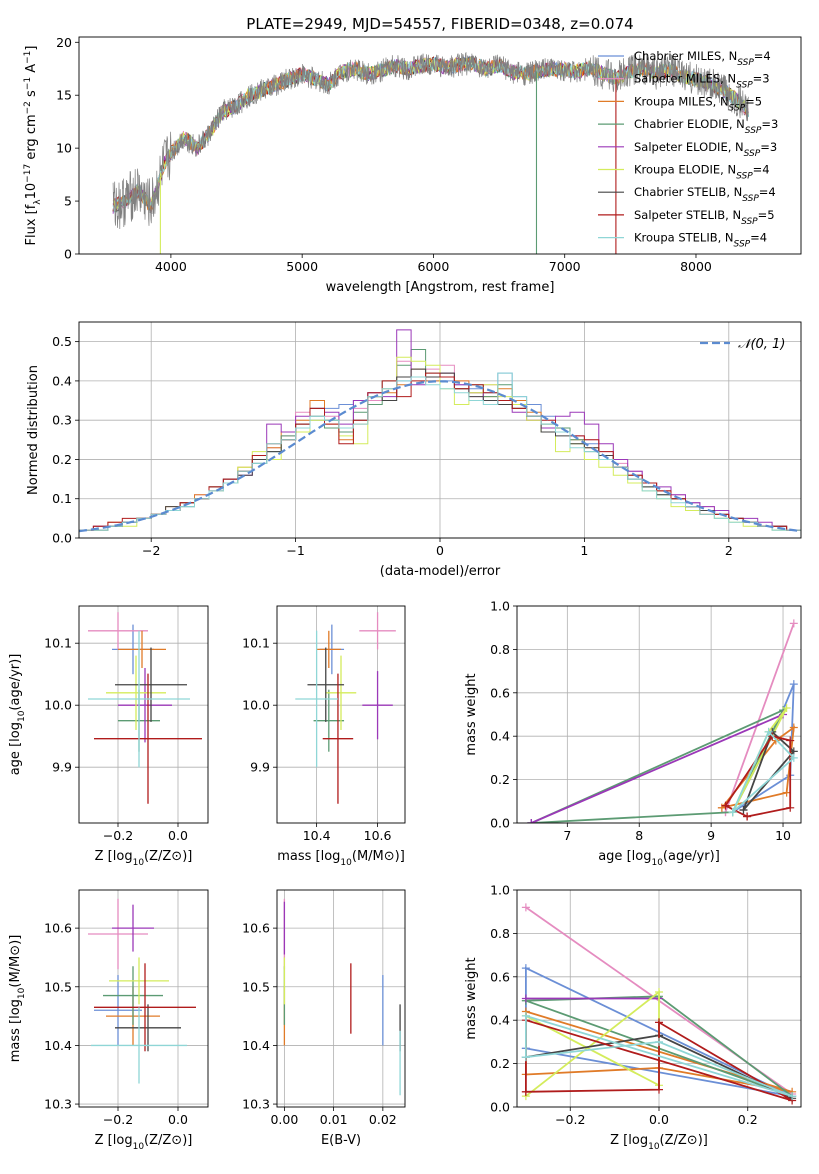  I want to click on age_vs_Z-point-kroupa-stelib, so click(139, 699).